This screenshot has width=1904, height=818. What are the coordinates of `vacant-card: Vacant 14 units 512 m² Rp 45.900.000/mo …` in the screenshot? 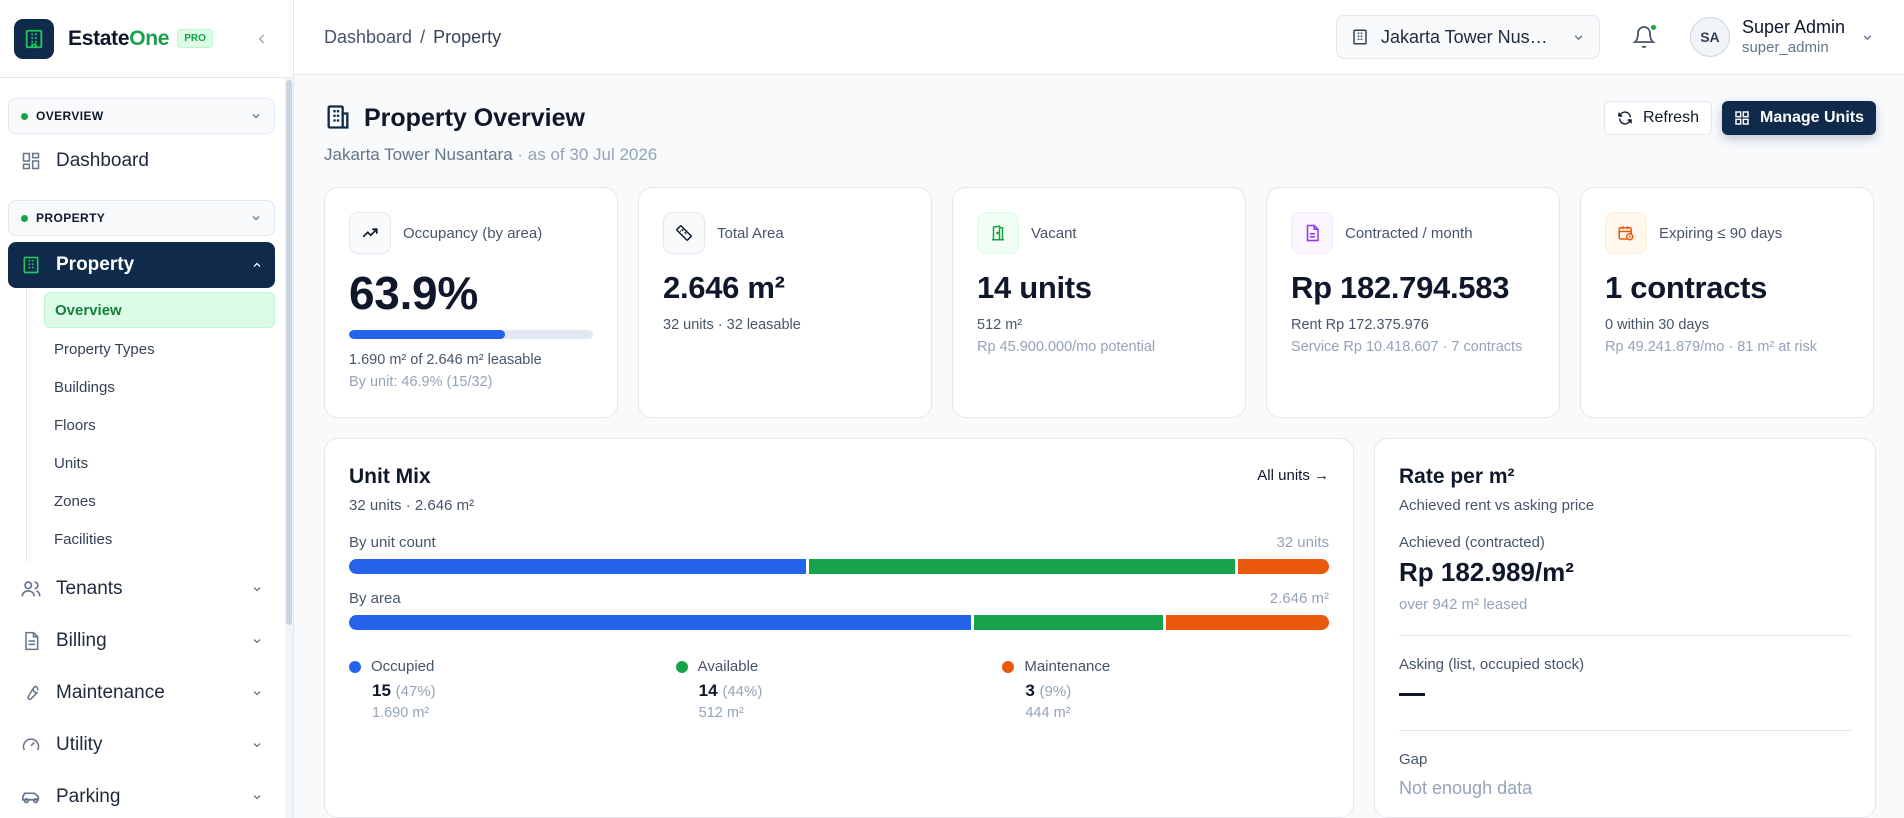 It's located at (1099, 302).